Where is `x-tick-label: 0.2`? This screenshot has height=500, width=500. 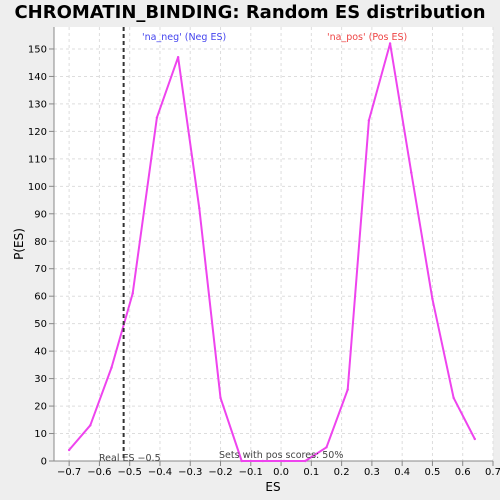 x-tick-label: 0.2 is located at coordinates (342, 472).